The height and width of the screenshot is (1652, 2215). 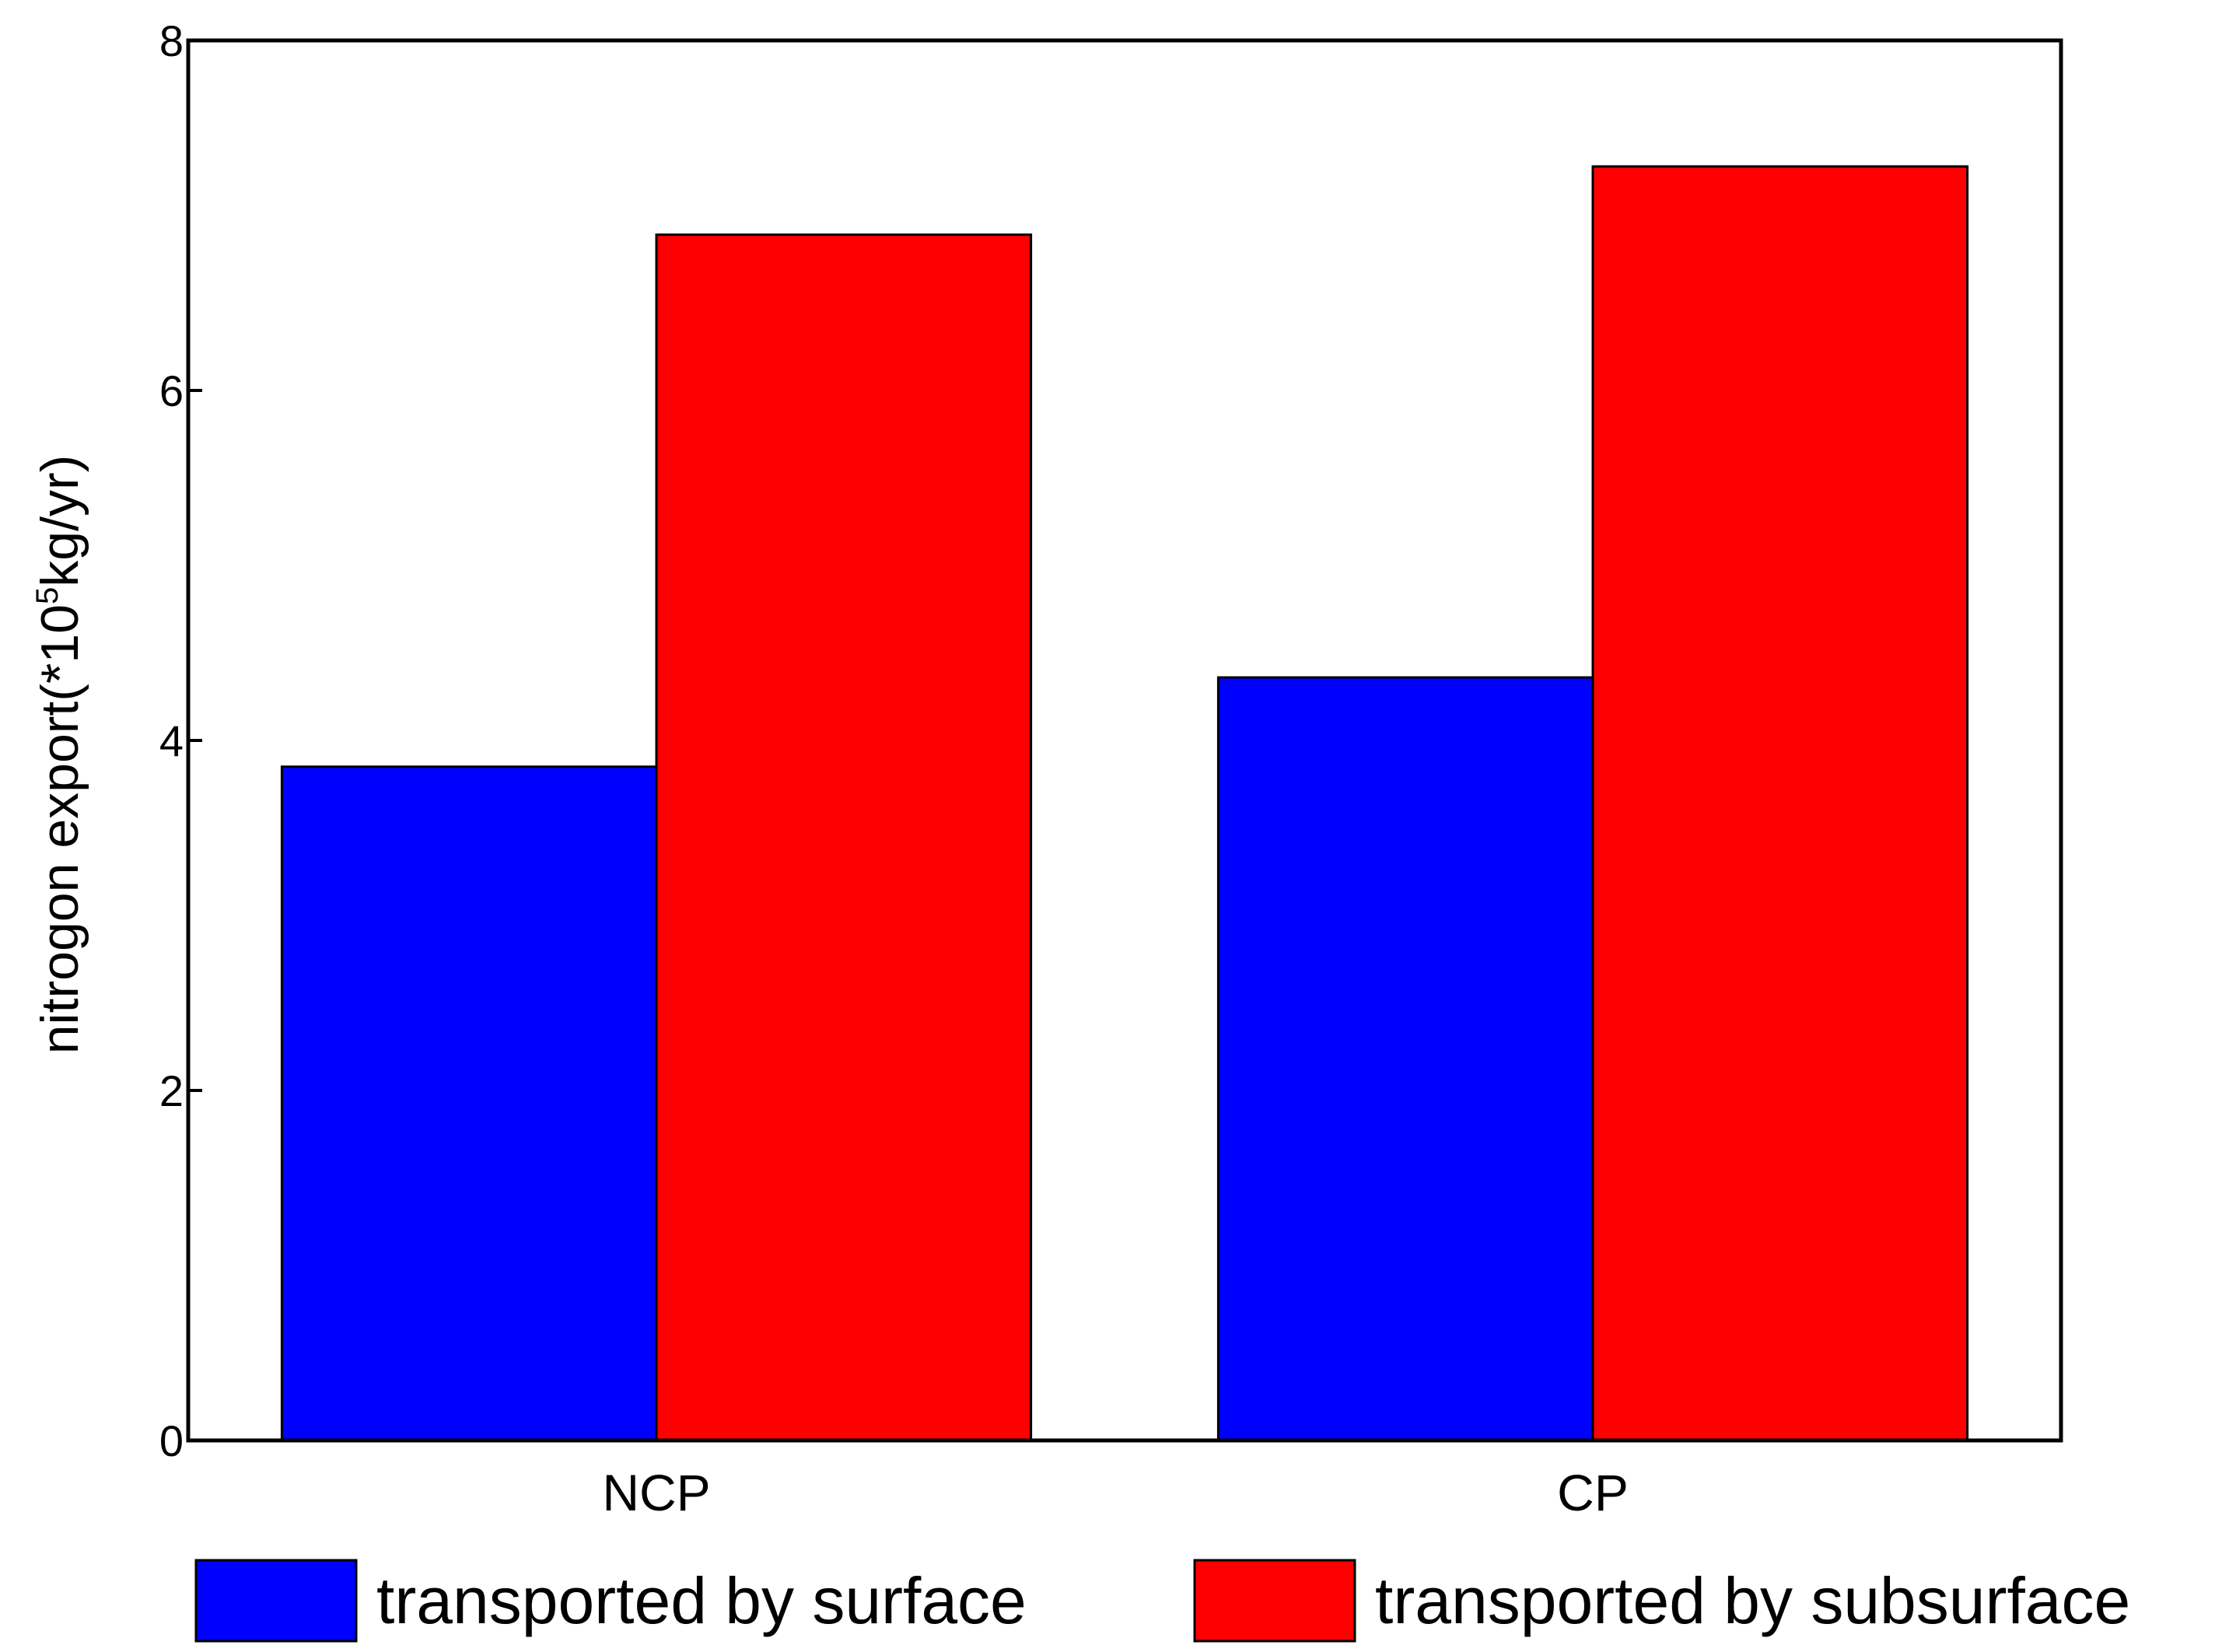 What do you see at coordinates (1115, 1493) in the screenshot?
I see `x-axis-category-labels: NCP CP` at bounding box center [1115, 1493].